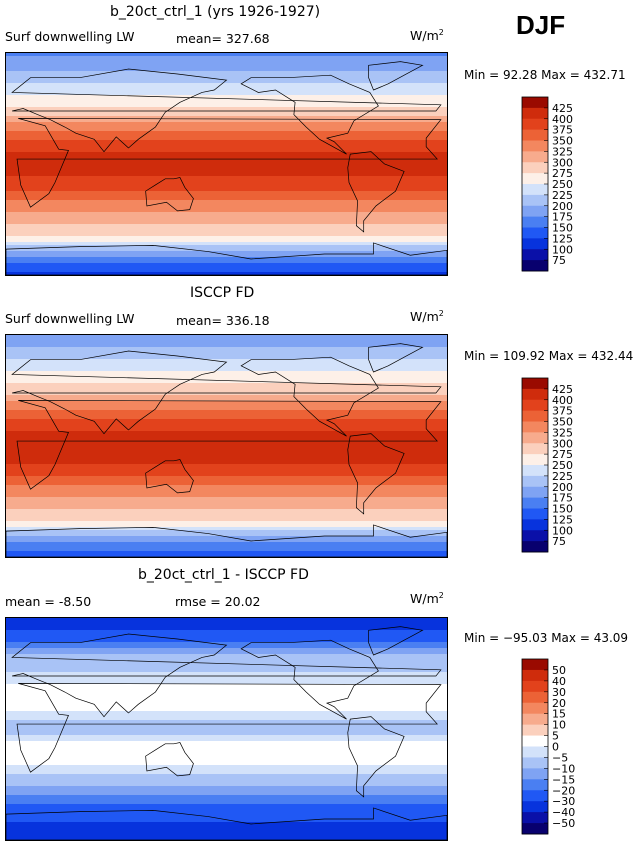 The image size is (643, 844). I want to click on panel-3-title: b_20ct_ctrl_1 - ISCCP FD, so click(223, 575).